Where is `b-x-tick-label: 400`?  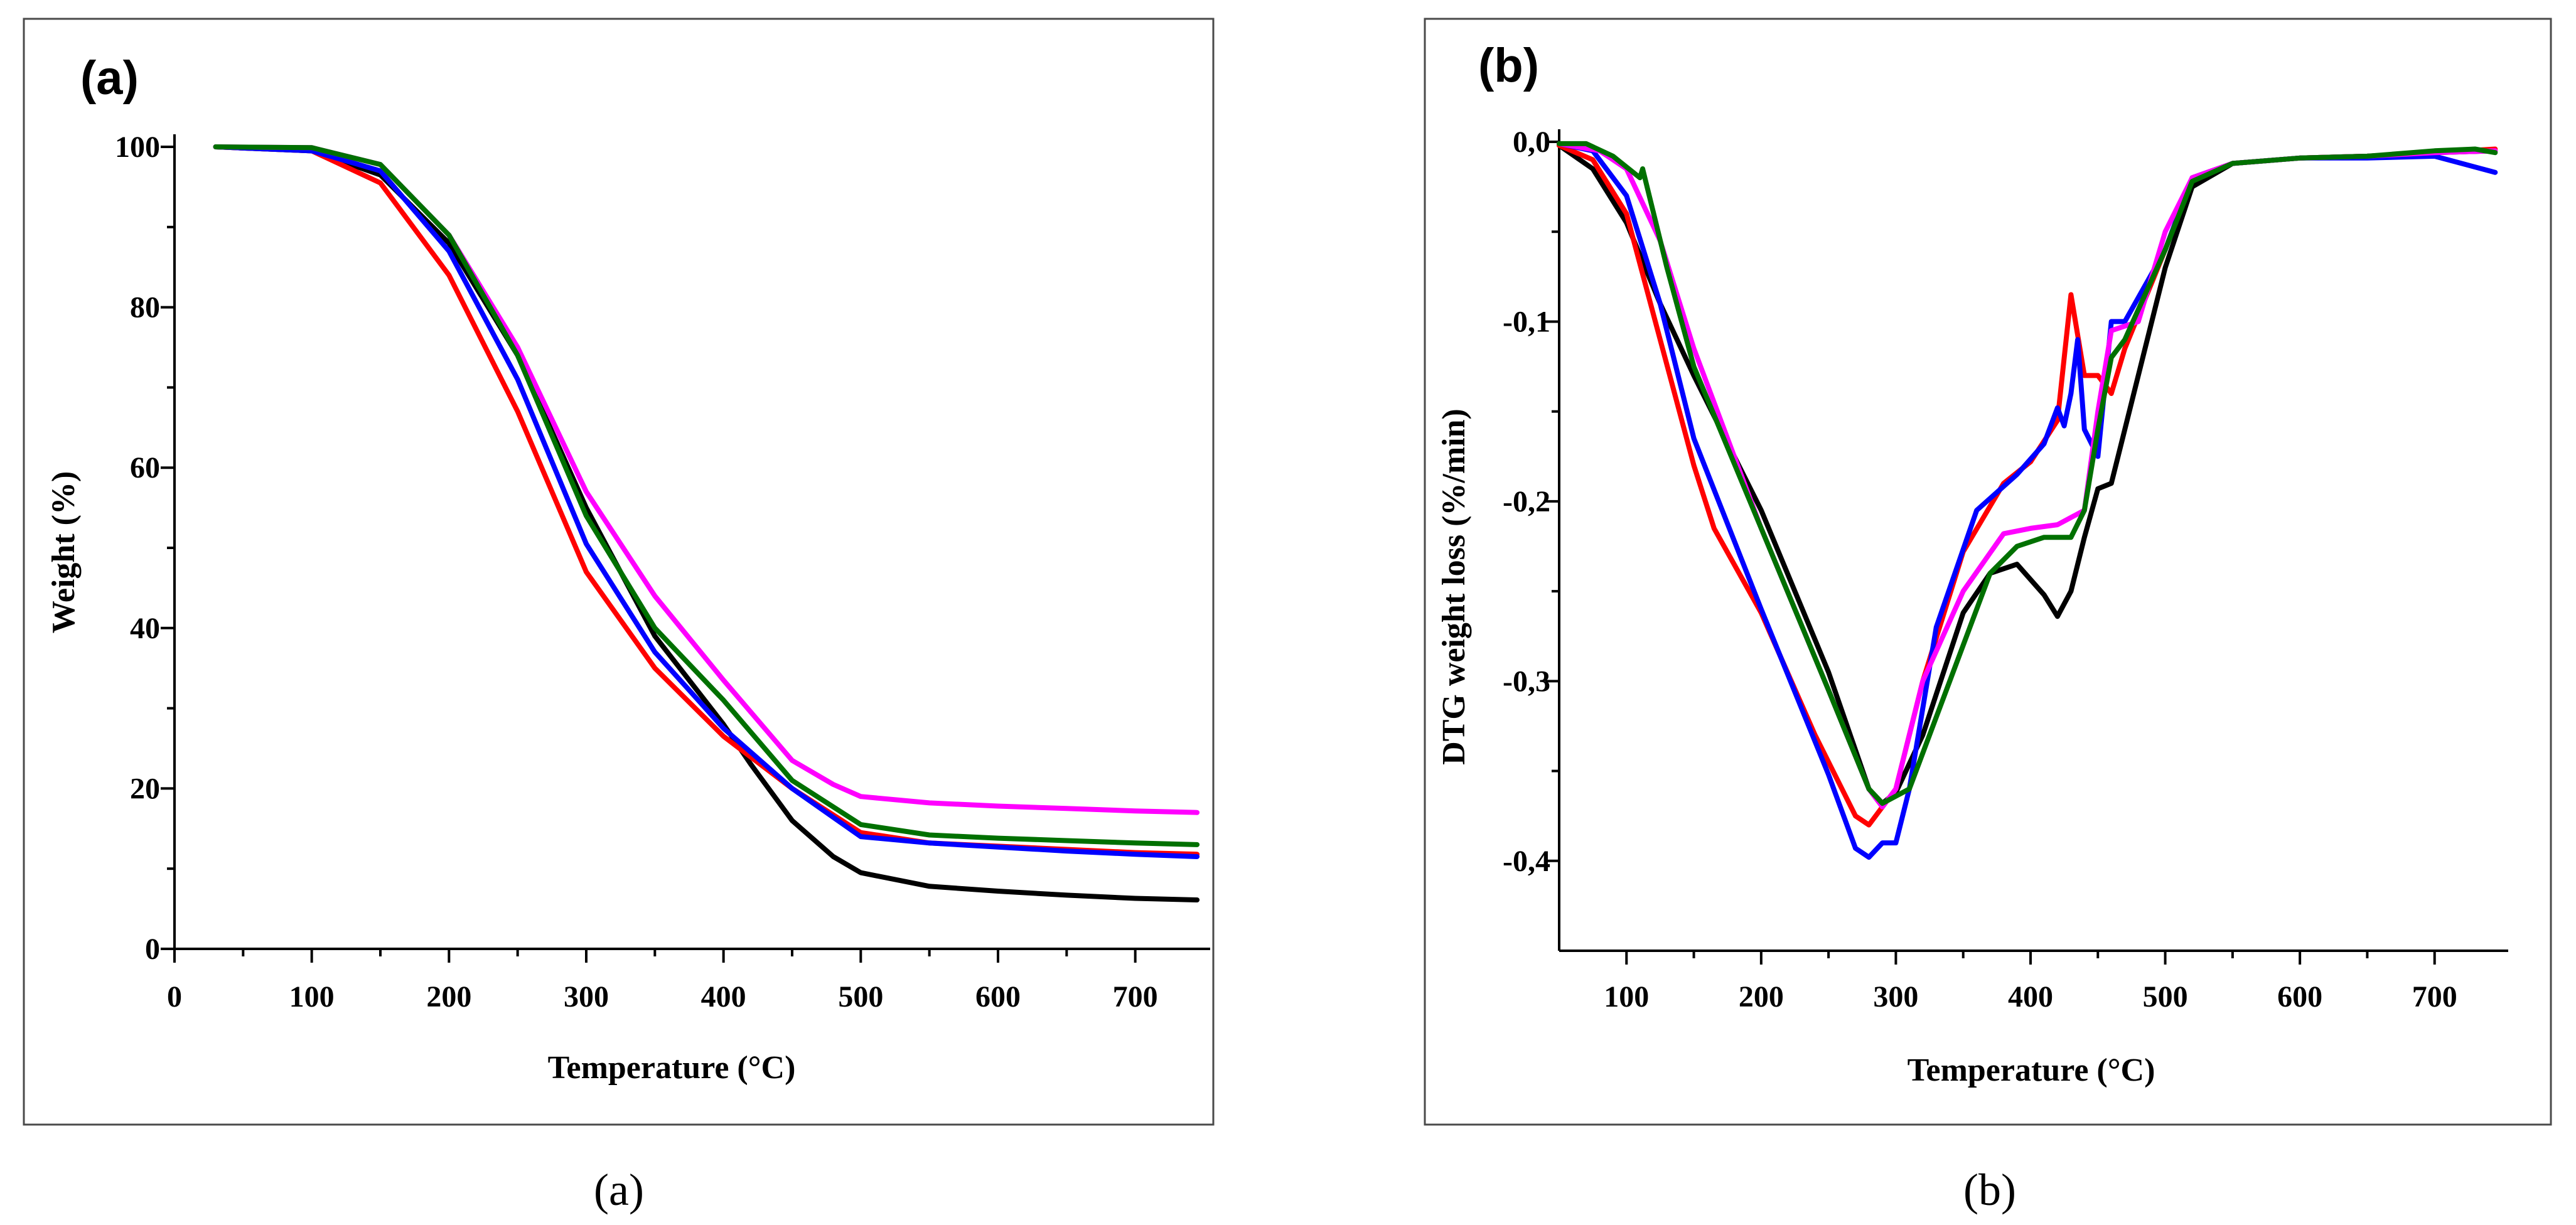 b-x-tick-label: 400 is located at coordinates (2030, 997).